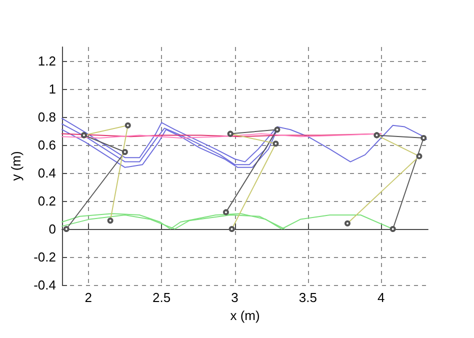 The image size is (474, 338). Describe the element at coordinates (88, 297) in the screenshot. I see `x-tick-label: 2` at that location.